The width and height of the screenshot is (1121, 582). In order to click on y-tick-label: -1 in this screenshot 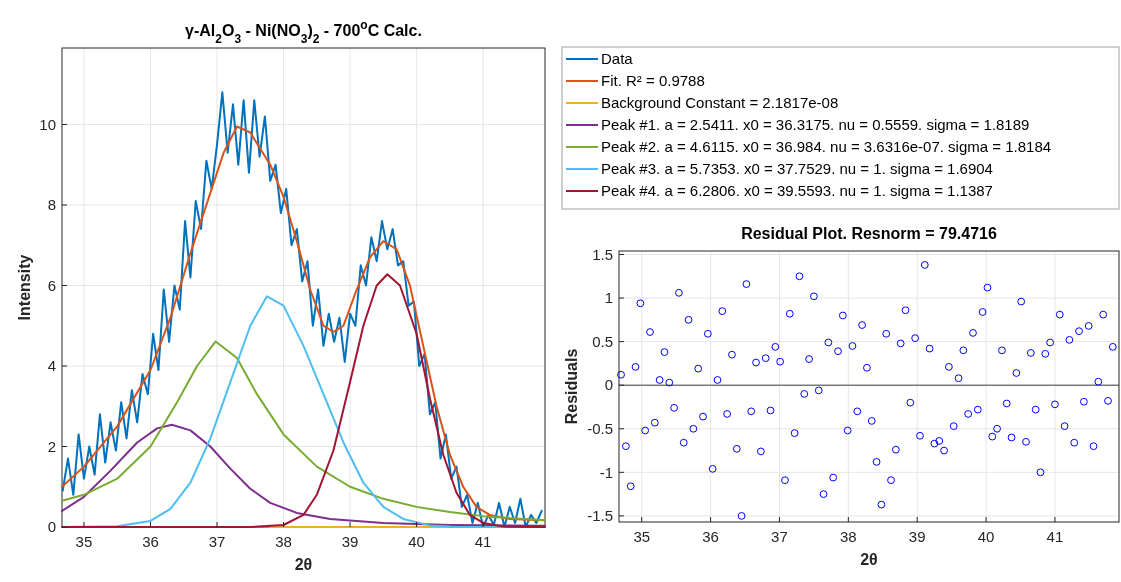, I will do `click(606, 472)`.